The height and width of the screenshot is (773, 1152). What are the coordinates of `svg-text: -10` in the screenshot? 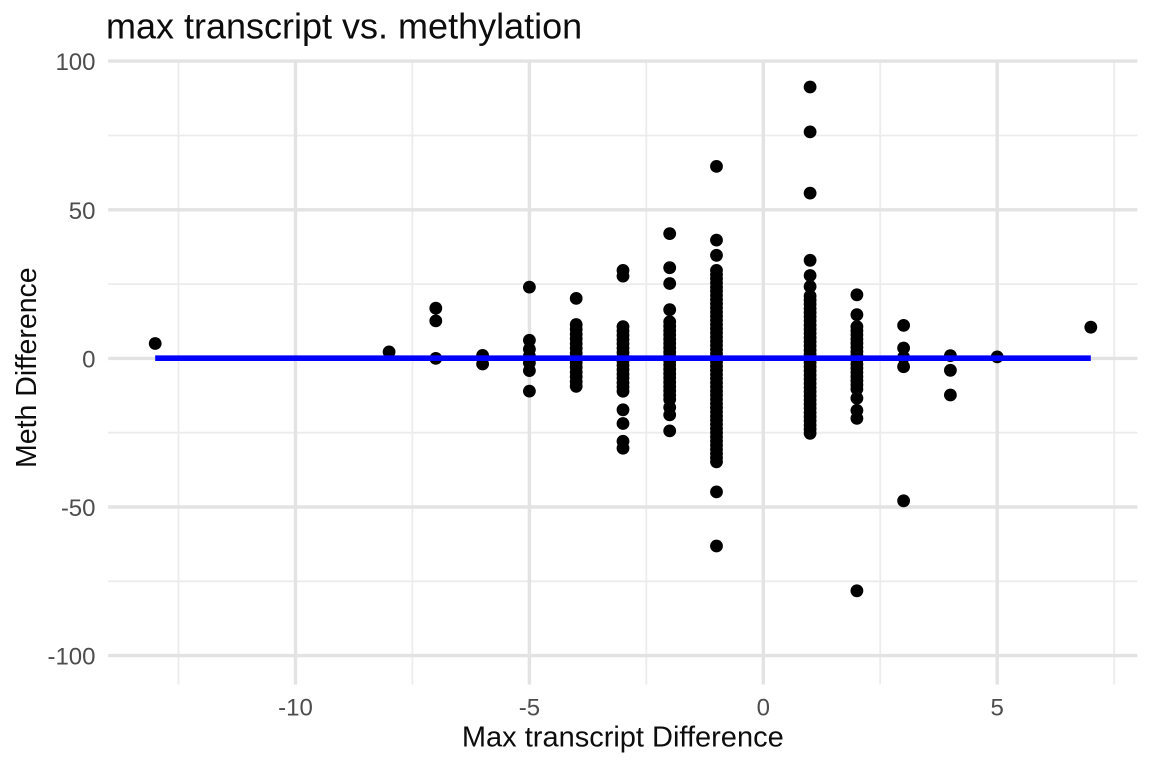 It's located at (295, 707).